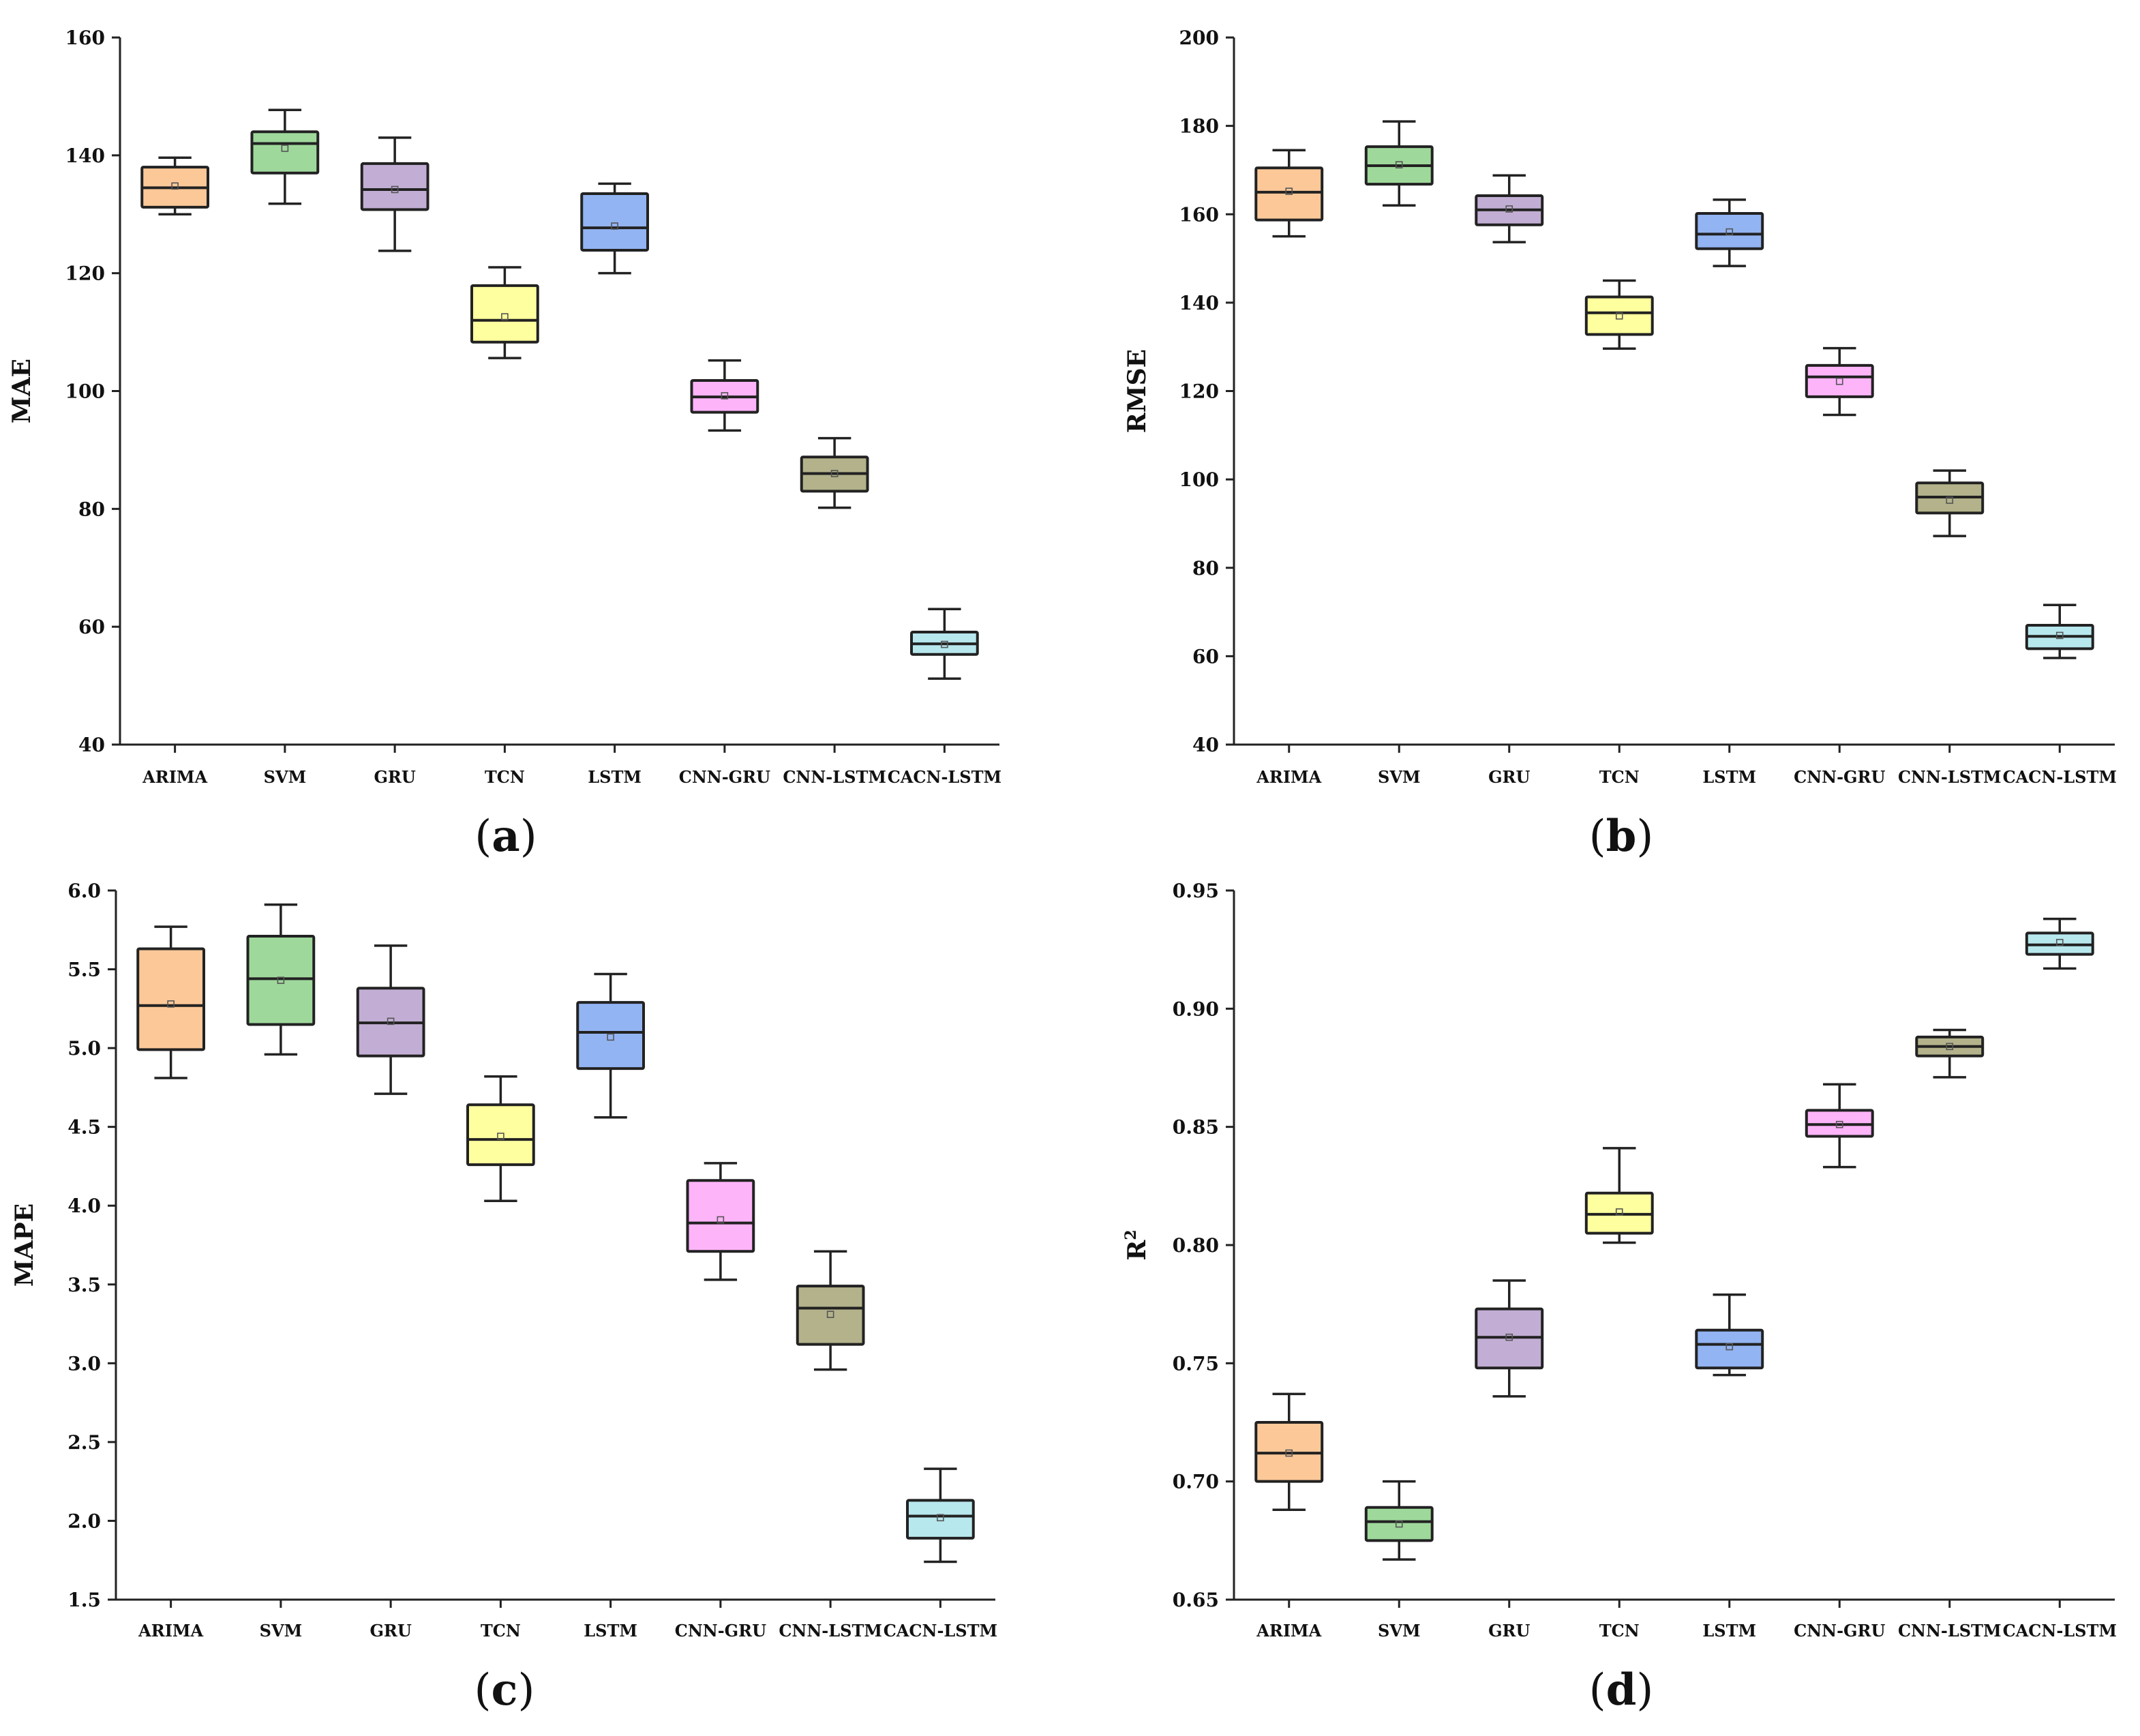 The height and width of the screenshot is (1736, 2140). I want to click on panel-label: (b), so click(1621, 837).